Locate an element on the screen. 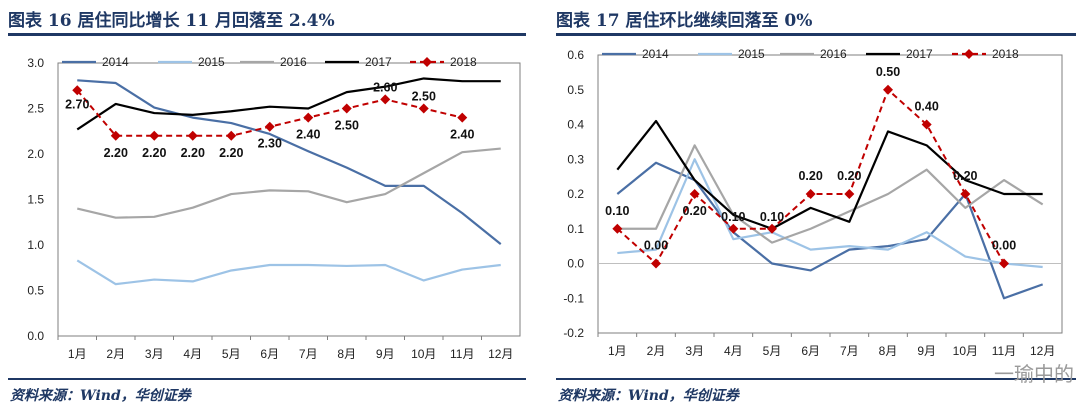 Image resolution: width=1080 pixels, height=417 pixels. y-tick-label: 2.0 is located at coordinates (35, 154).